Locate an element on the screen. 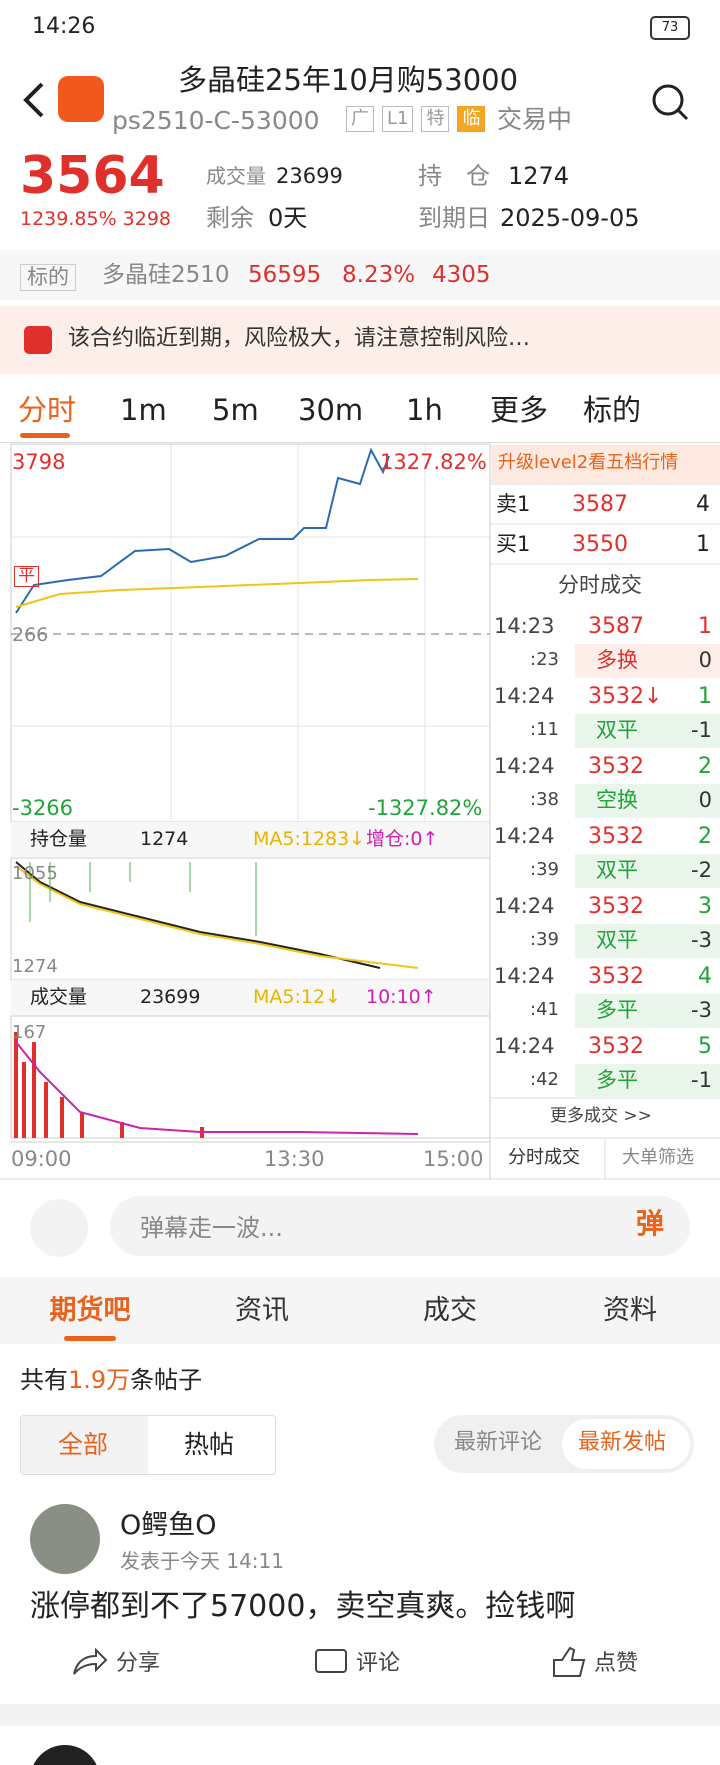 This screenshot has width=720, height=1765. y-max-pct: 1327.82% is located at coordinates (433, 462).